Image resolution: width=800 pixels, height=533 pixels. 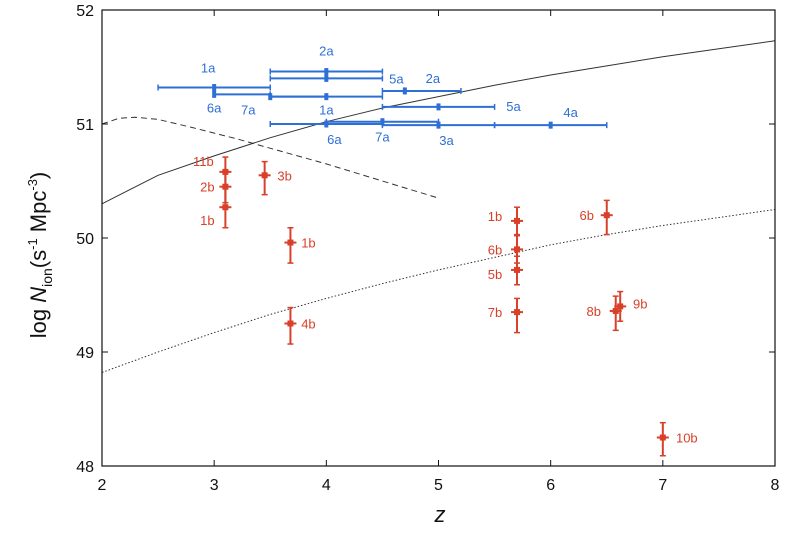 I want to click on y-tick-label: 49, so click(x=85, y=353).